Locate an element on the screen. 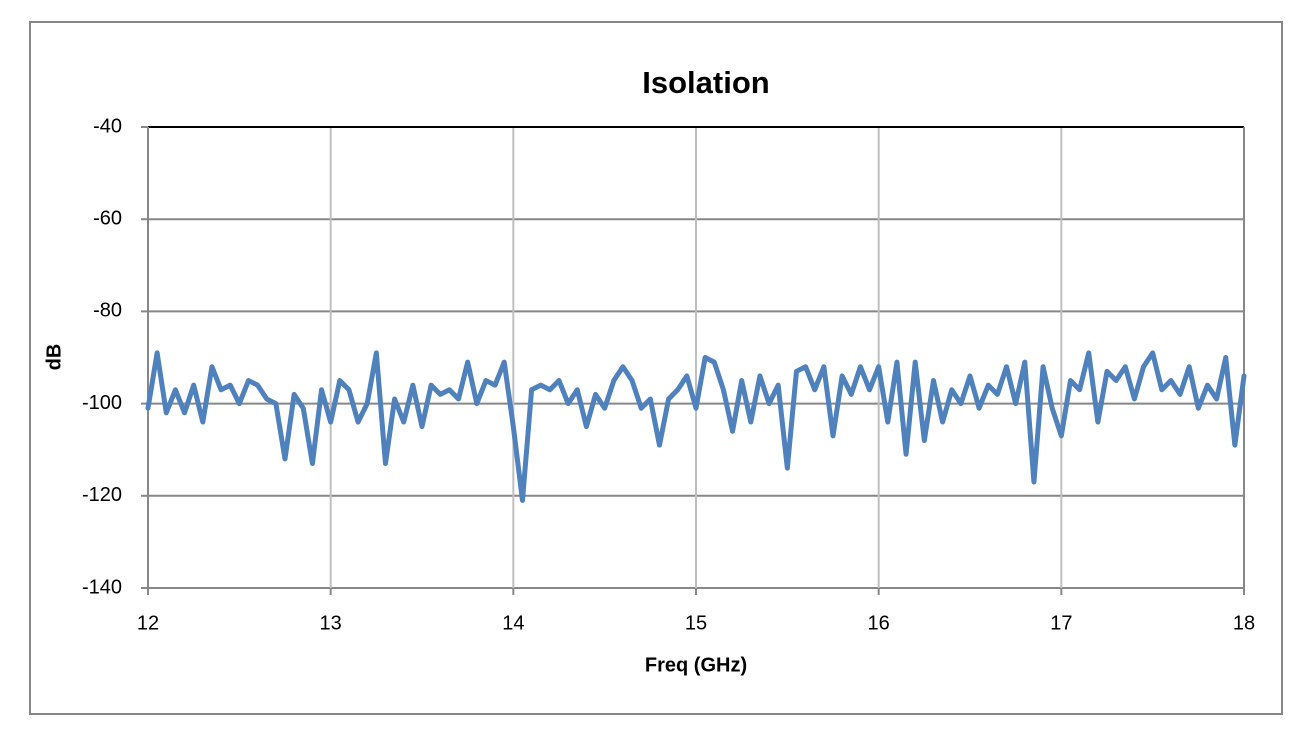  chart-title: Isolation is located at coordinates (705, 82).